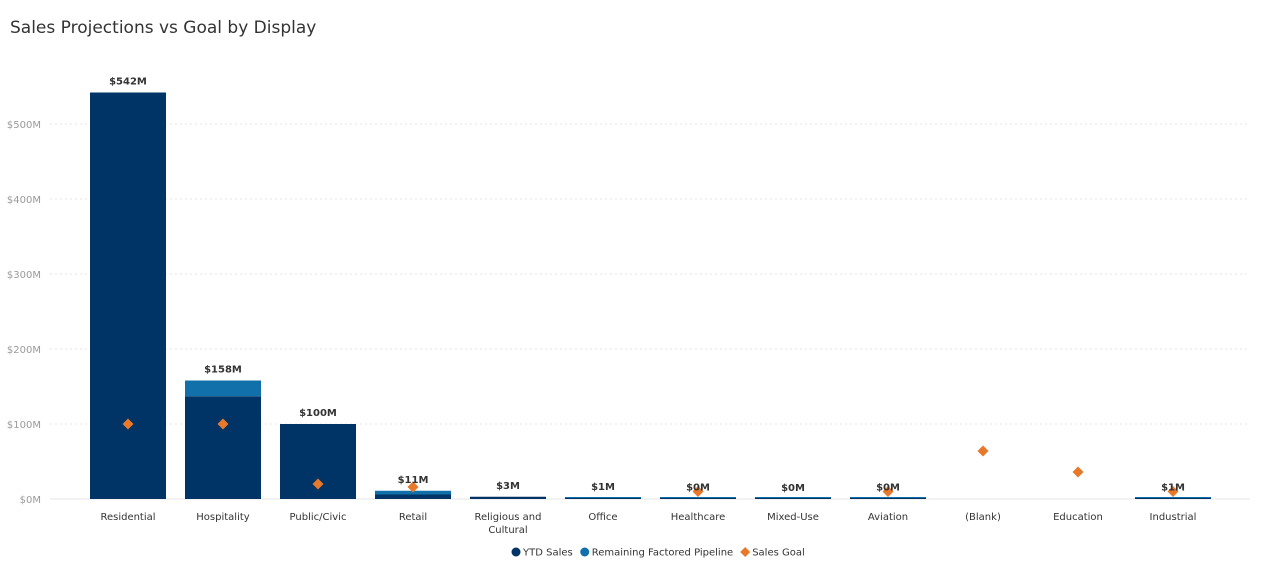 Image resolution: width=1280 pixels, height=586 pixels. I want to click on y-tick-label: $400M, so click(24, 200).